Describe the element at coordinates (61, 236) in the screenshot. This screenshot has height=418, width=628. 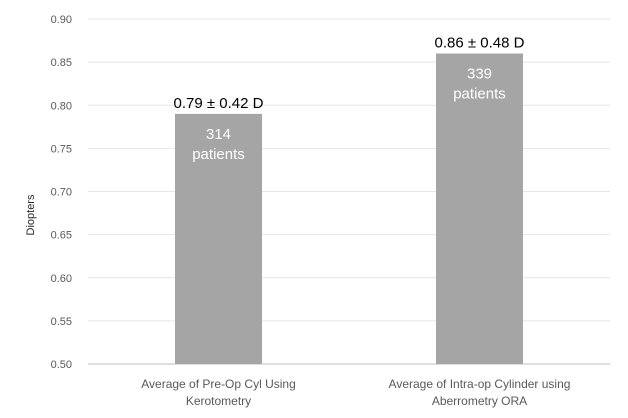
I see `y-tick-label: 0.65` at that location.